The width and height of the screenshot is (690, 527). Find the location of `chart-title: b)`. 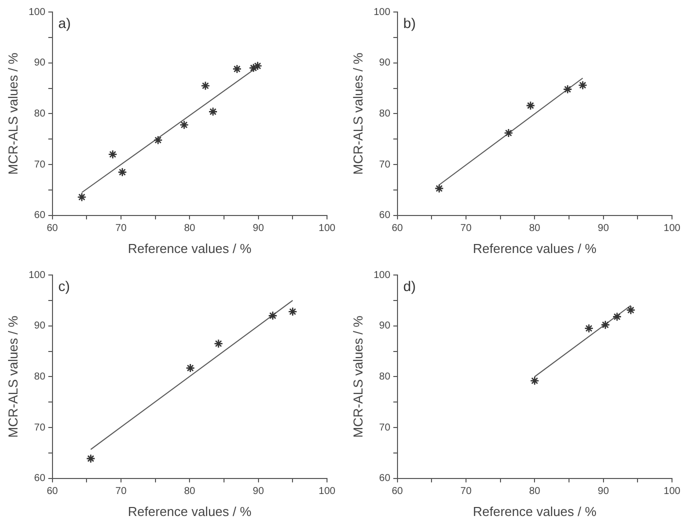

chart-title: b) is located at coordinates (409, 22).